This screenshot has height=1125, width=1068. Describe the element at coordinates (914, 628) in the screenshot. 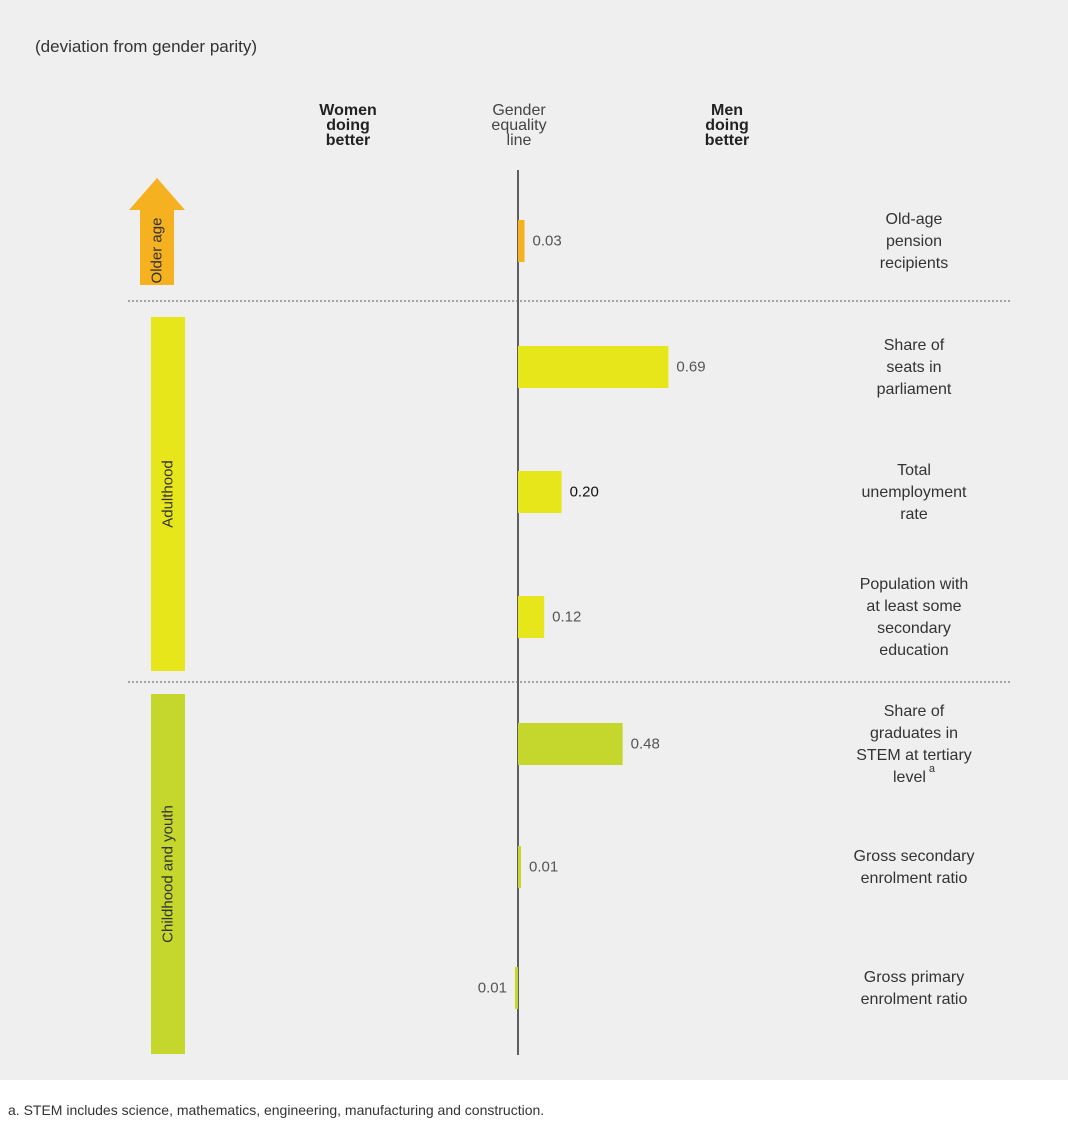

I see `category-label-line: secondary` at that location.